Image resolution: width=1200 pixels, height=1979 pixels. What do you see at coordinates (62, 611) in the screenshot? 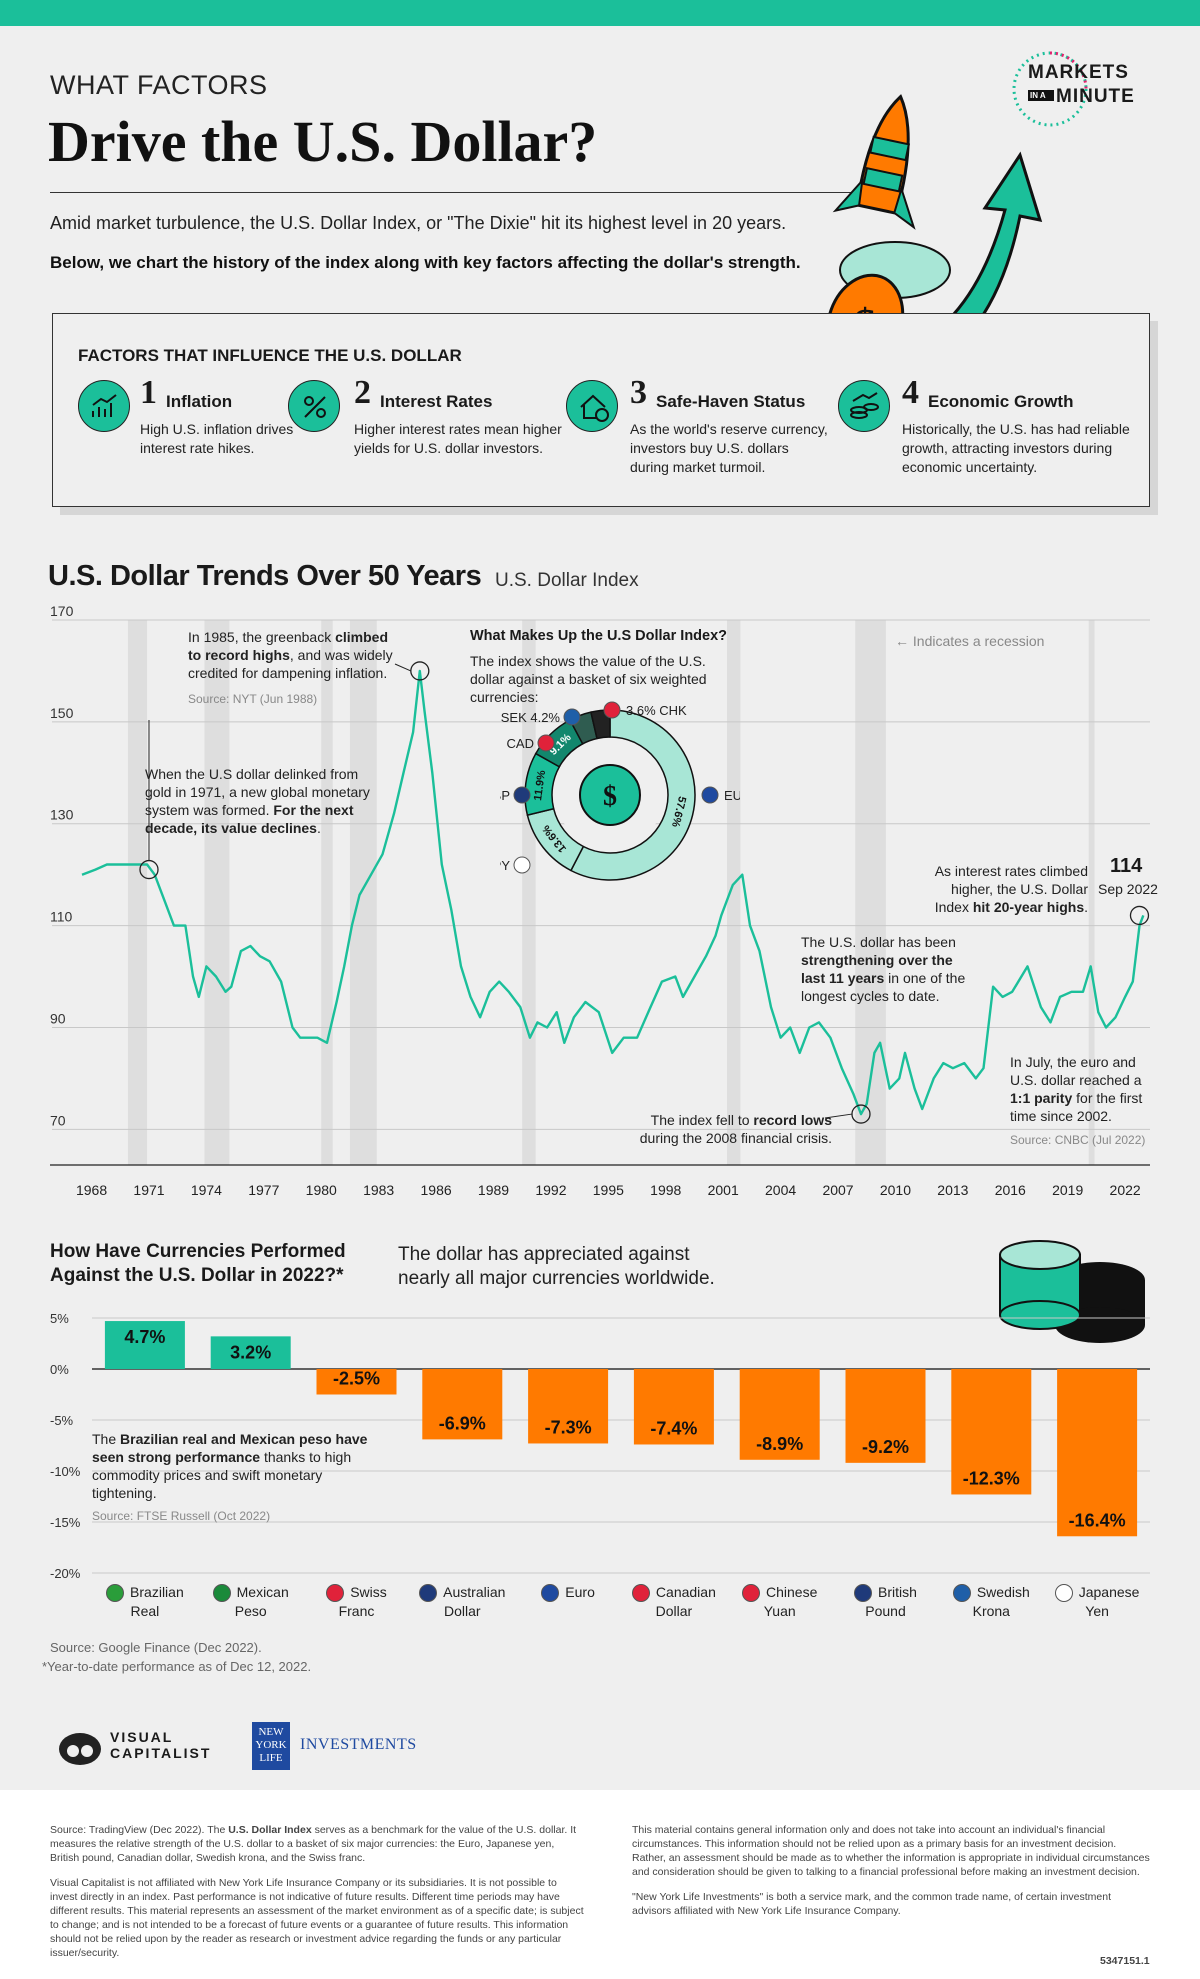
I see `y-tick-label: 170` at bounding box center [62, 611].